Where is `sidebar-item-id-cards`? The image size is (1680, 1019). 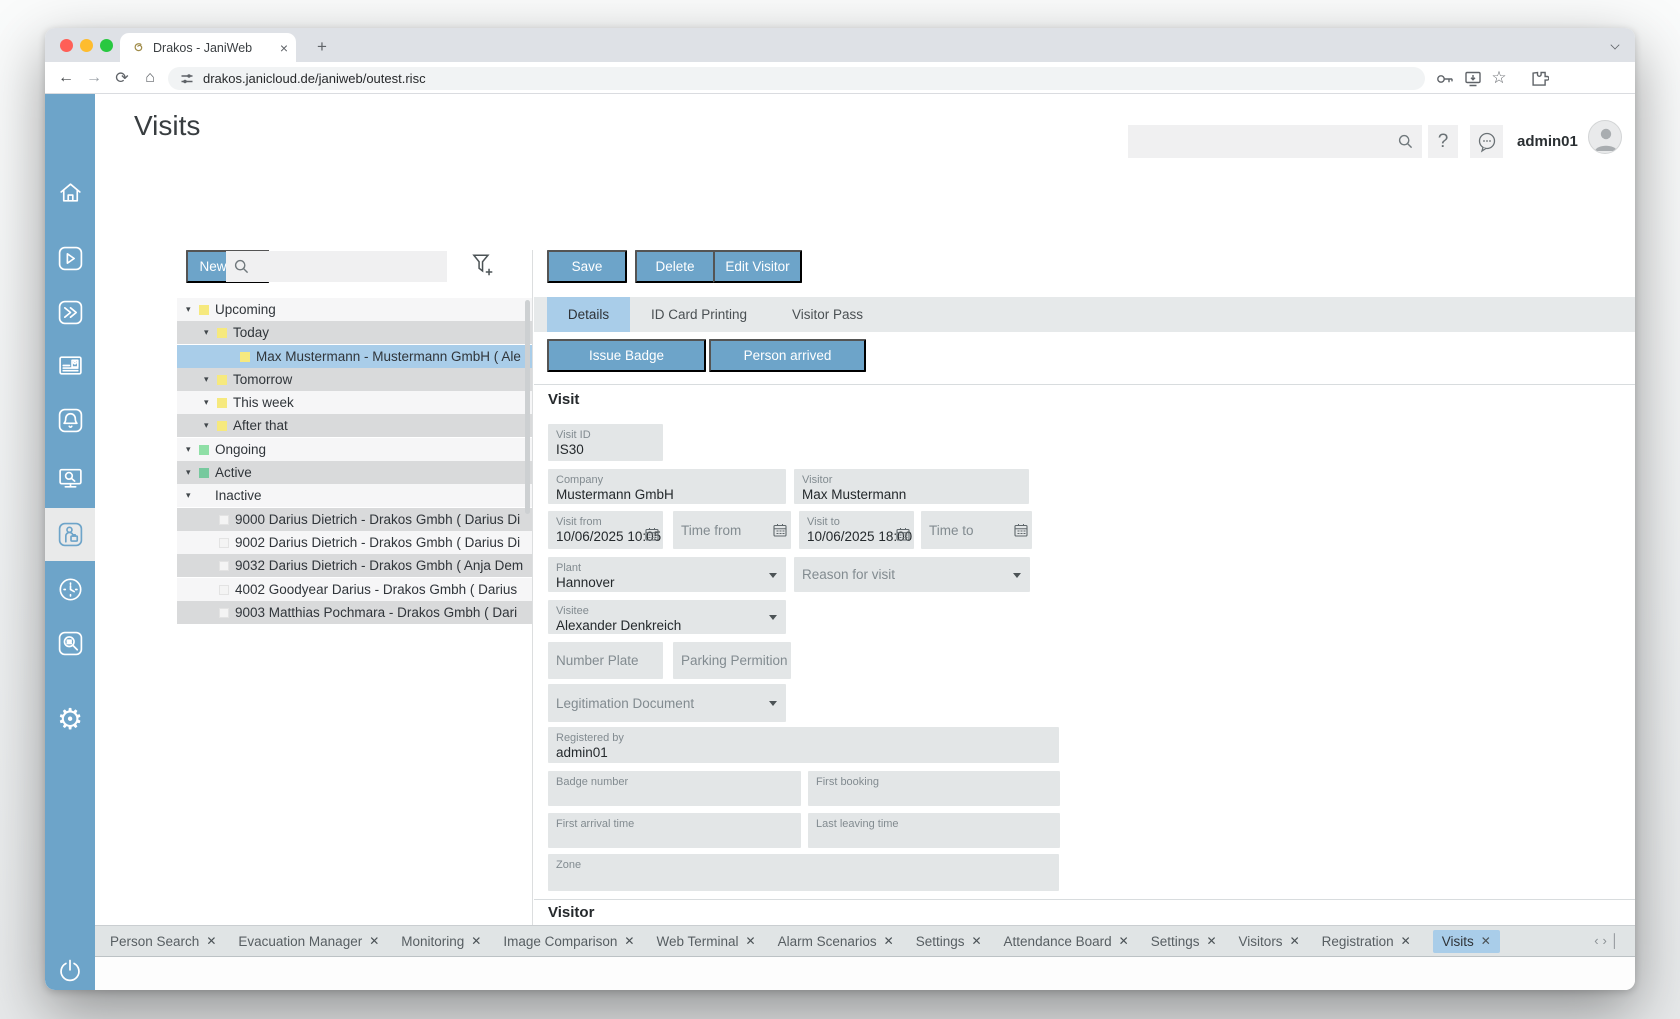 sidebar-item-id-cards is located at coordinates (70, 365).